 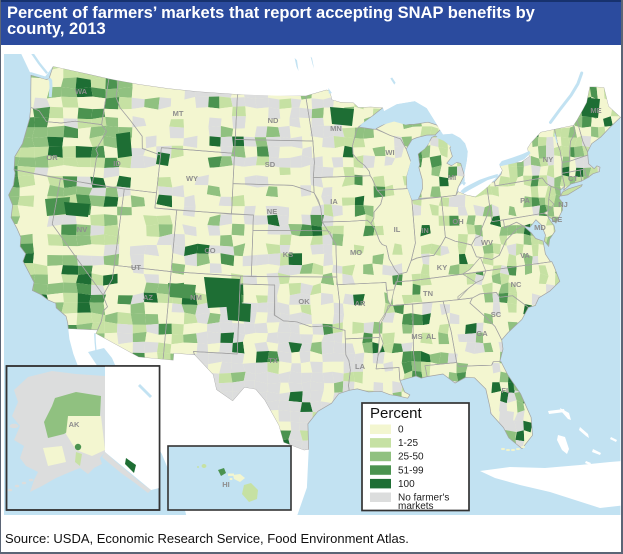 What do you see at coordinates (389, 152) in the screenshot?
I see `svg-text: WI` at bounding box center [389, 152].